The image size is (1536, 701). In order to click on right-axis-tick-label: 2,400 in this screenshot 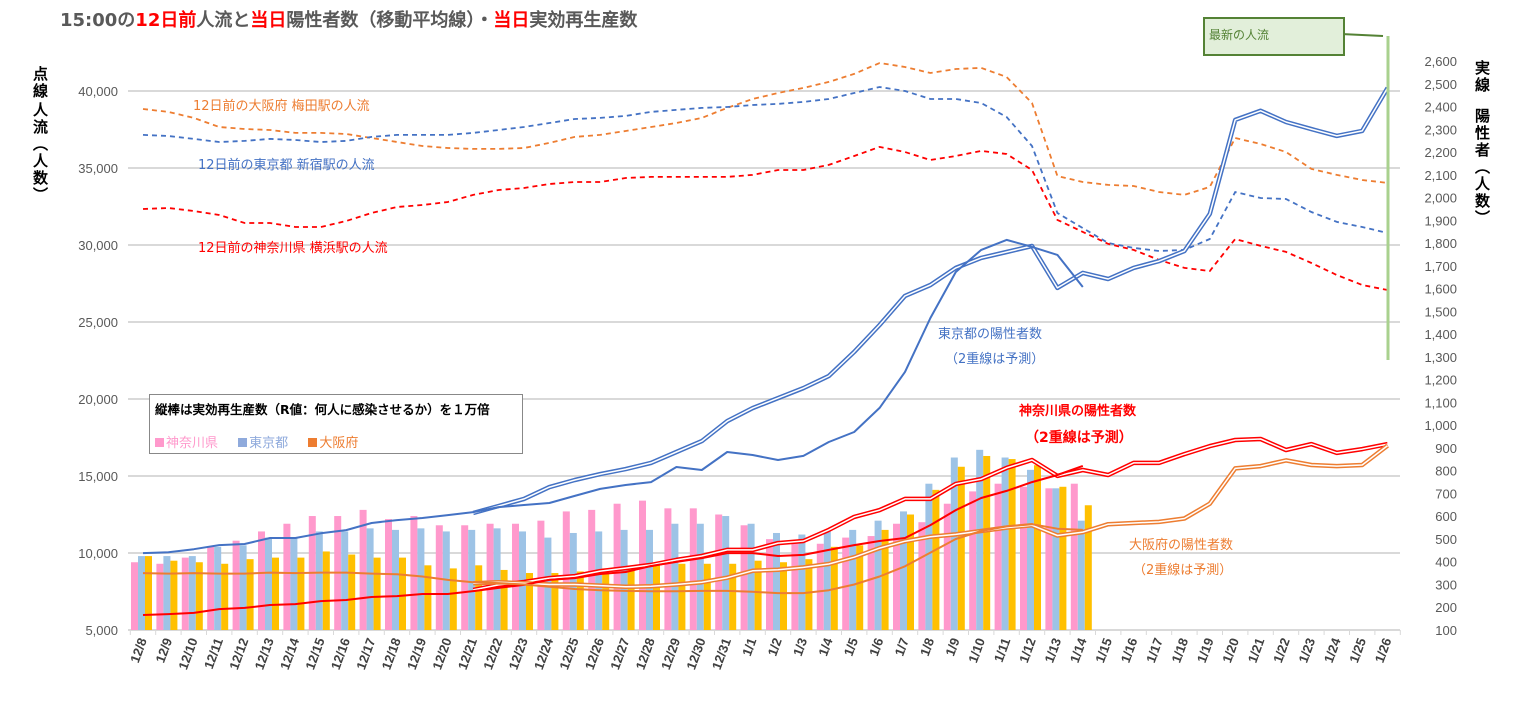, I will do `click(1440, 107)`.